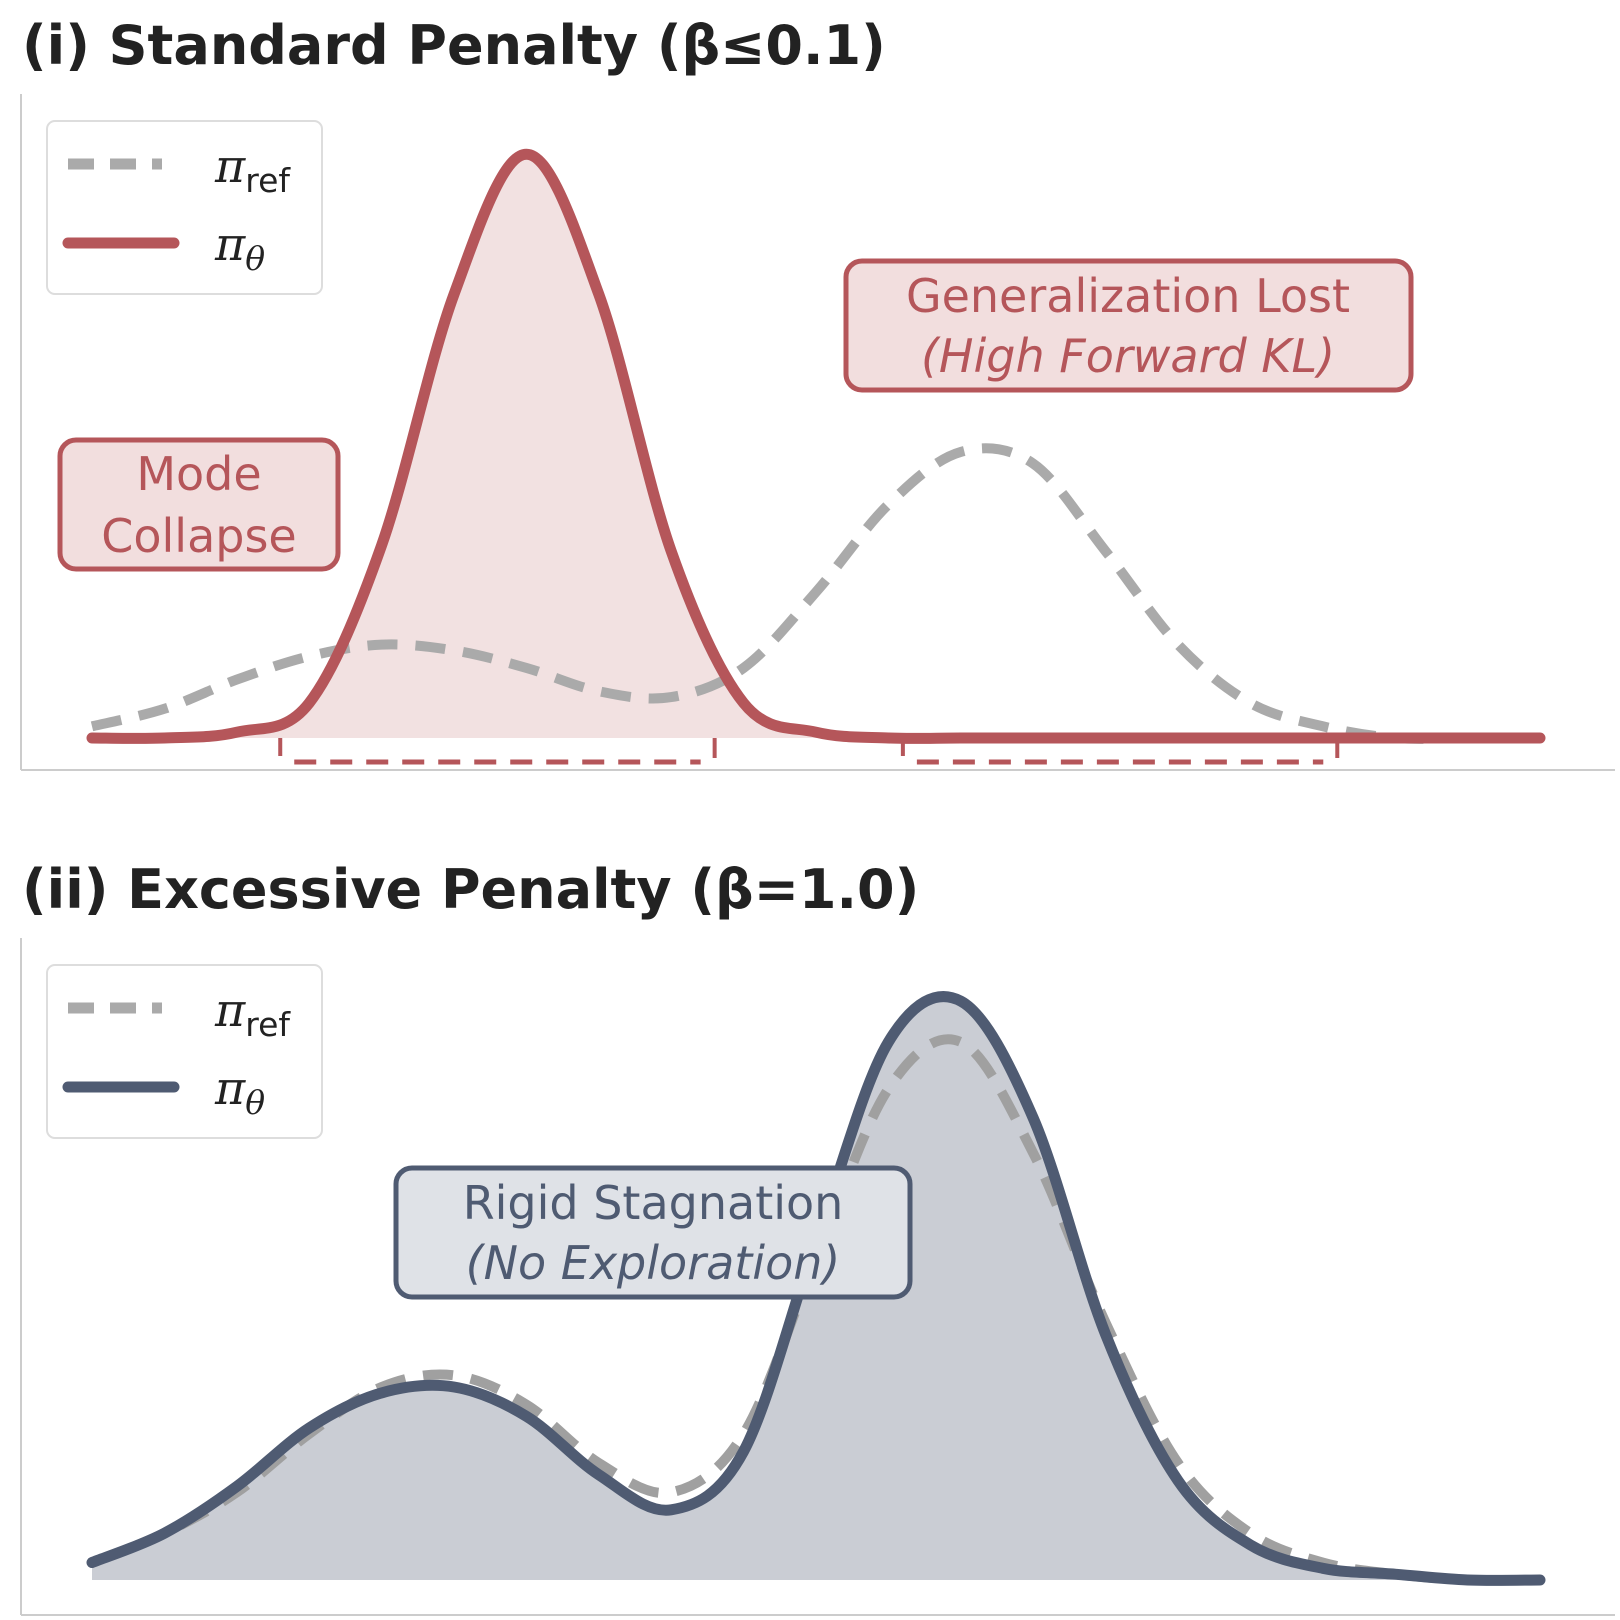  I want to click on annotation-rigid-stagnation: Rigid Stagnation (No Exploration), so click(653, 1232).